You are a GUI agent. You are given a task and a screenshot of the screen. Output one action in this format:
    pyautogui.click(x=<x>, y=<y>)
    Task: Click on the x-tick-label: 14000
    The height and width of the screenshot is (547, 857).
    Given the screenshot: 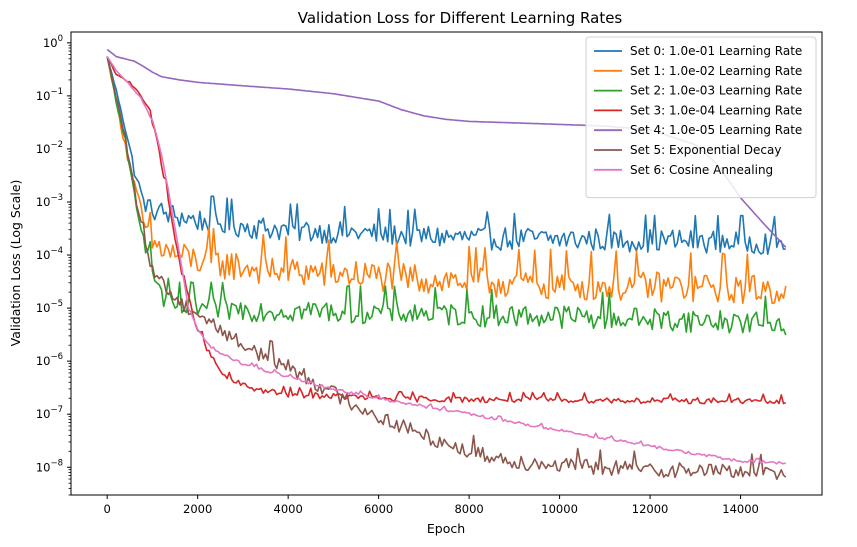 What is the action you would take?
    pyautogui.click(x=740, y=509)
    